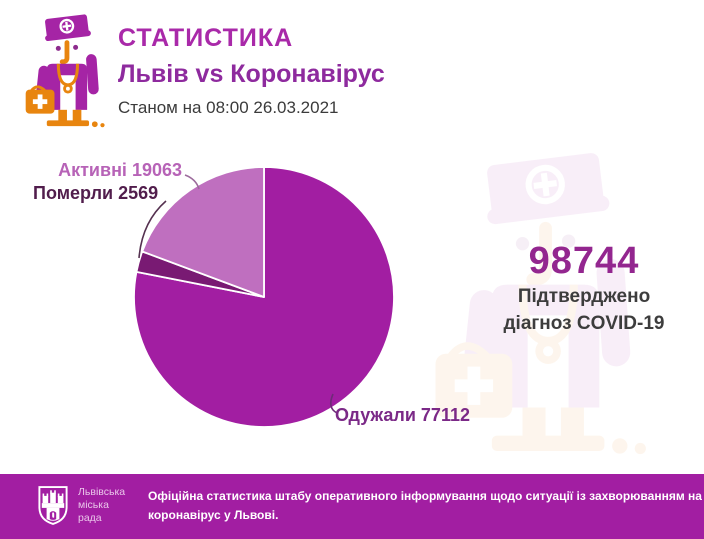  I want to click on doctor-icon, so click(66, 69).